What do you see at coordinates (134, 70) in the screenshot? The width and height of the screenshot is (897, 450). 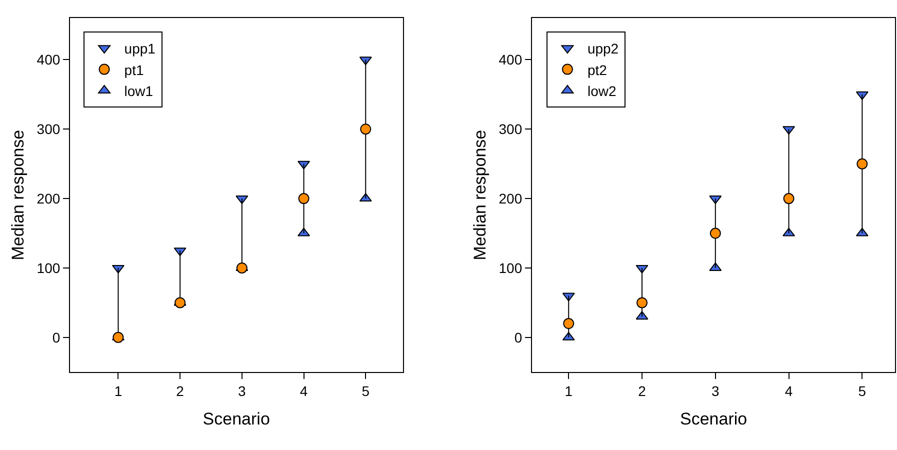 I see `legend-label: pt1` at bounding box center [134, 70].